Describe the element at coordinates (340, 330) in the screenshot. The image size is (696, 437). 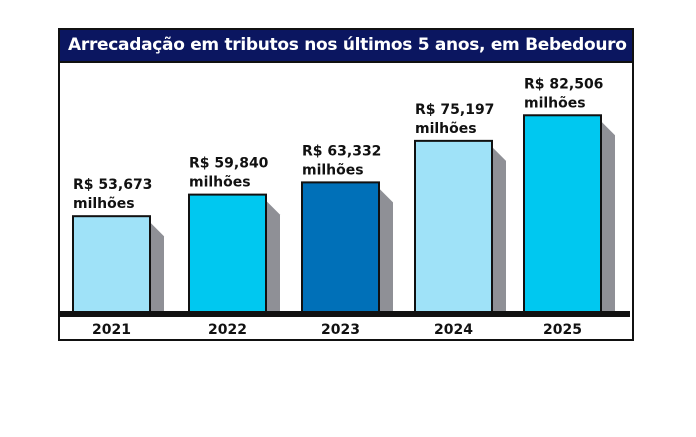
I see `x-tick-label-2023: 2023` at that location.